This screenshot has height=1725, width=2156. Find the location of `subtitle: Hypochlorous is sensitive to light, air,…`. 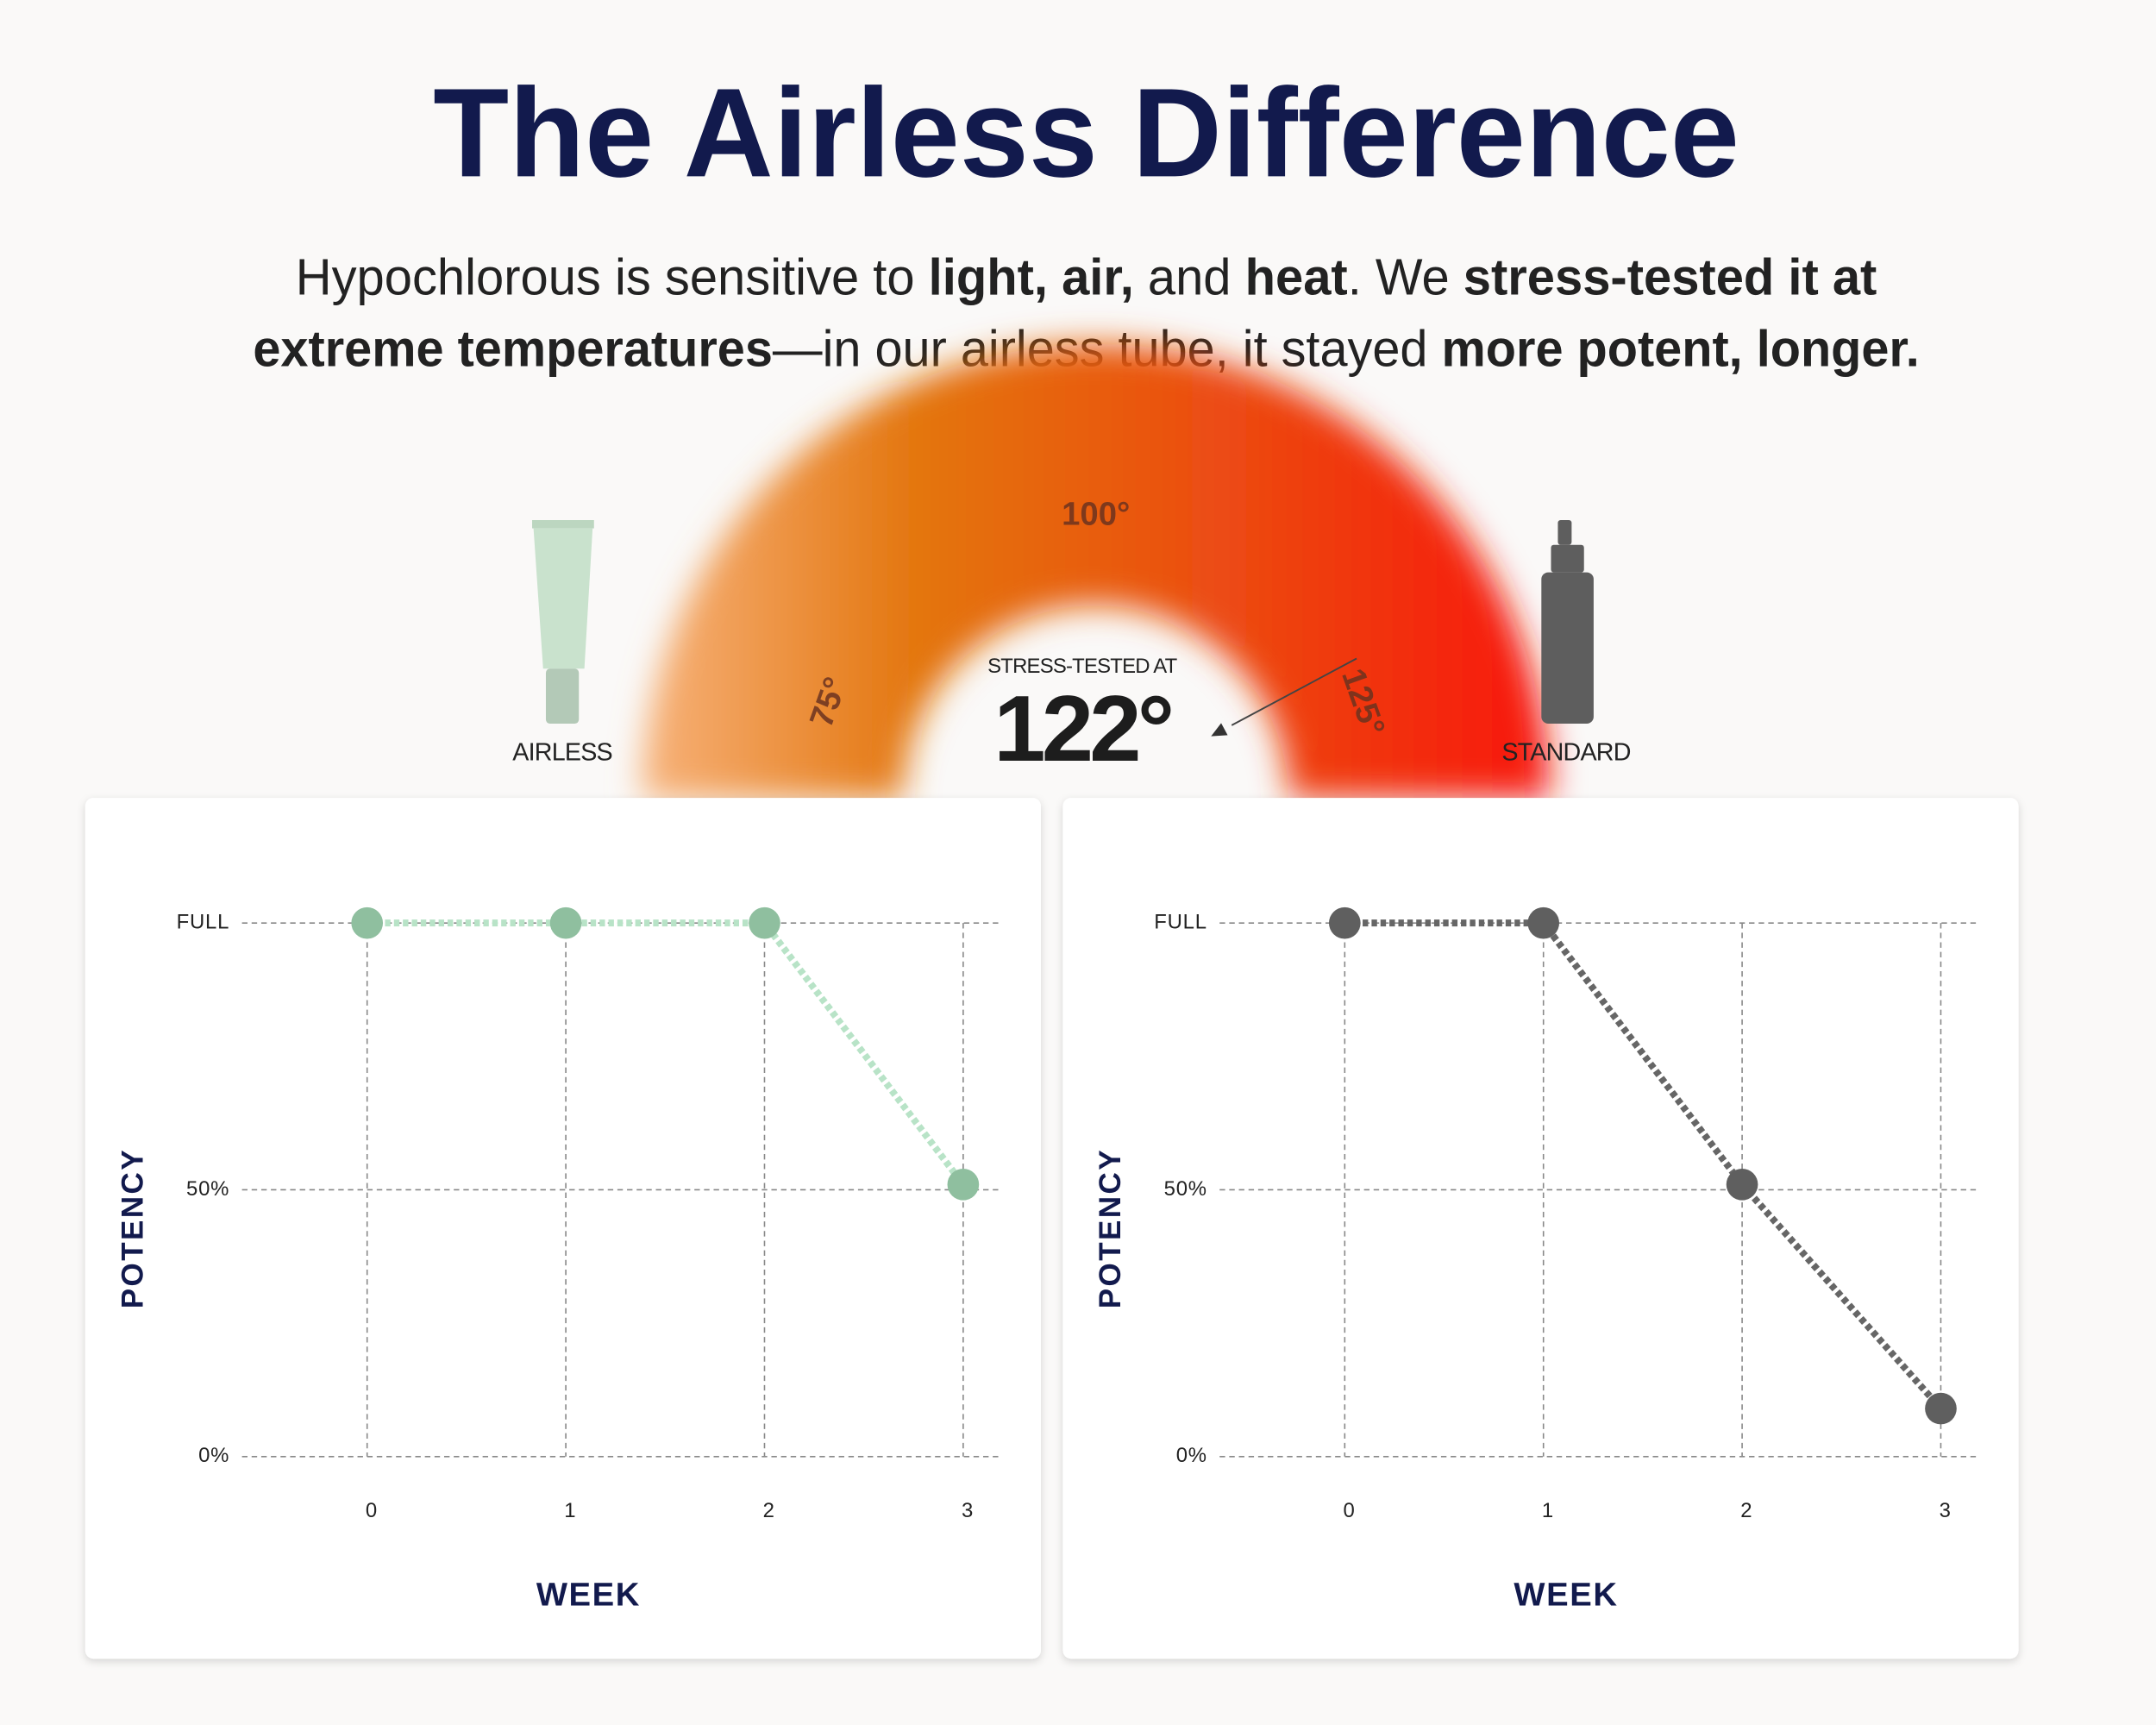

subtitle: Hypochlorous is sensitive to light, air,… is located at coordinates (1086, 314).